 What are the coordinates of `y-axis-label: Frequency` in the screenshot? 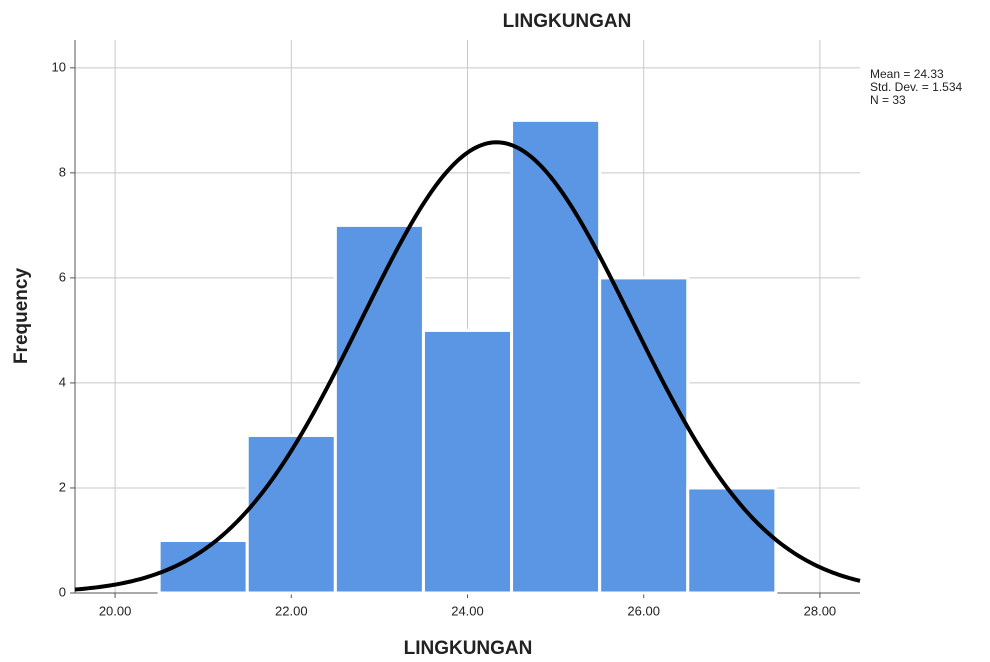 It's located at (21, 316).